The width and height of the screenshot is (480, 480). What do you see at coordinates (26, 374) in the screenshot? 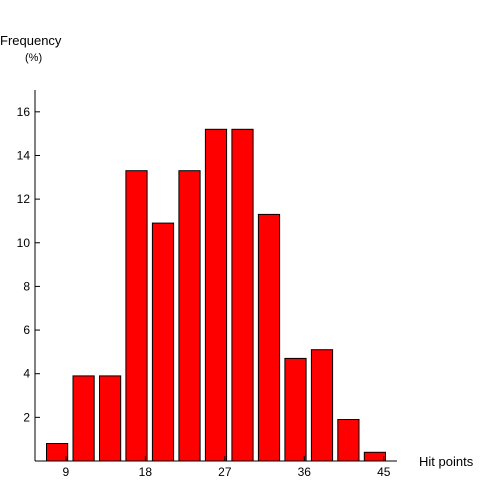
I see `y-tick-label-4: 4` at bounding box center [26, 374].